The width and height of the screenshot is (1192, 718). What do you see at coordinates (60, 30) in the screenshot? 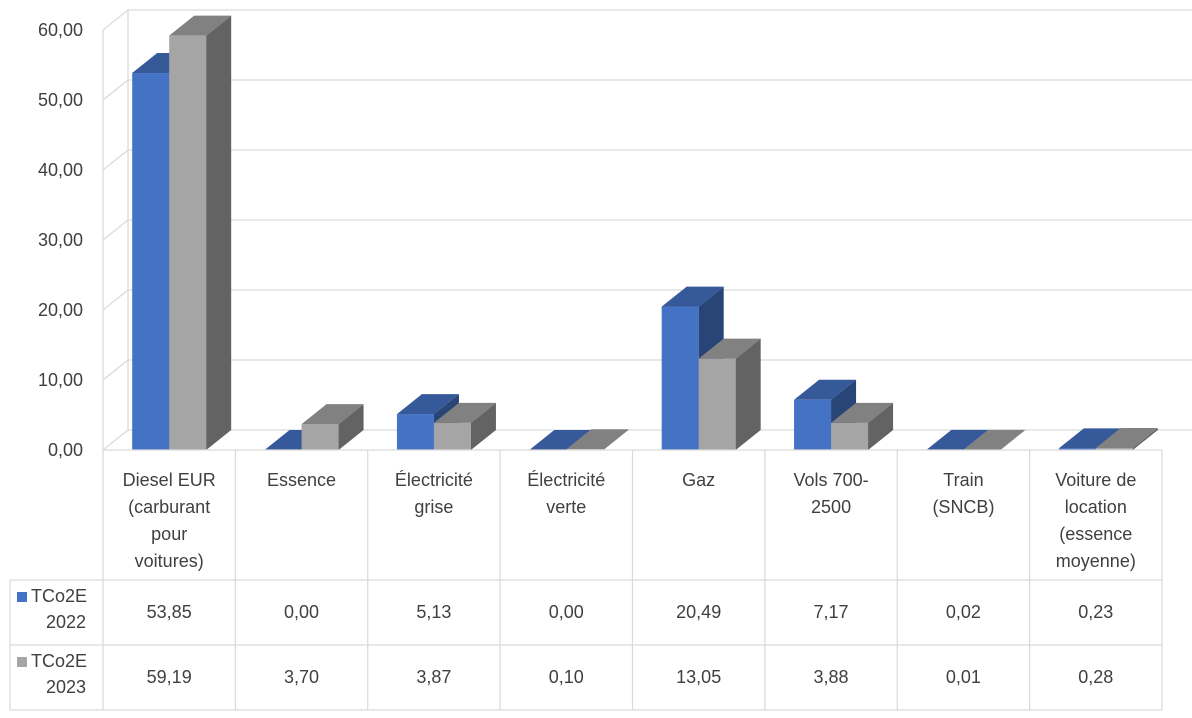
I see `y-tick-label: 60,00` at bounding box center [60, 30].